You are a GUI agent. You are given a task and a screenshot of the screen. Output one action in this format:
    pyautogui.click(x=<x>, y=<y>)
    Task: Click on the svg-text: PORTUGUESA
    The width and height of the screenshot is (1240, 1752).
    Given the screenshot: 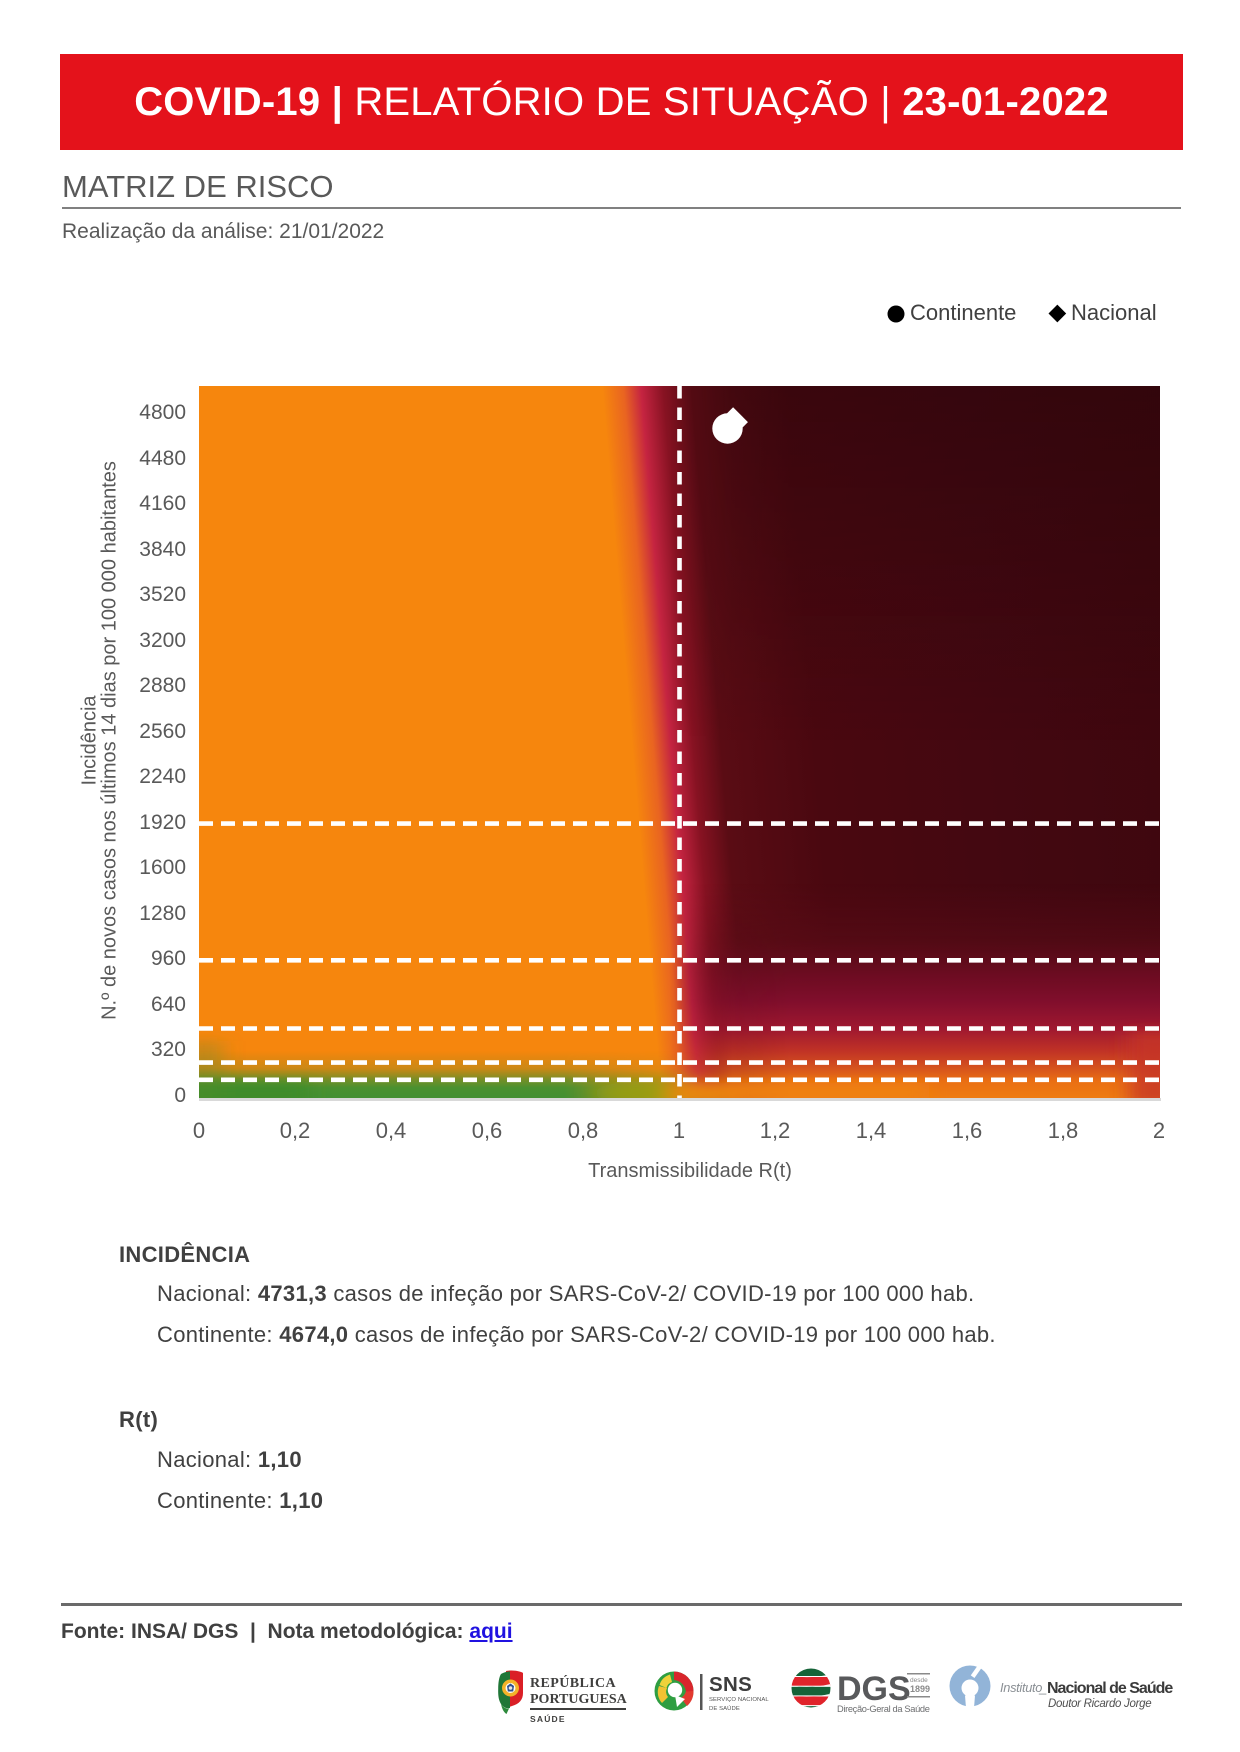 What is the action you would take?
    pyautogui.click(x=579, y=1699)
    